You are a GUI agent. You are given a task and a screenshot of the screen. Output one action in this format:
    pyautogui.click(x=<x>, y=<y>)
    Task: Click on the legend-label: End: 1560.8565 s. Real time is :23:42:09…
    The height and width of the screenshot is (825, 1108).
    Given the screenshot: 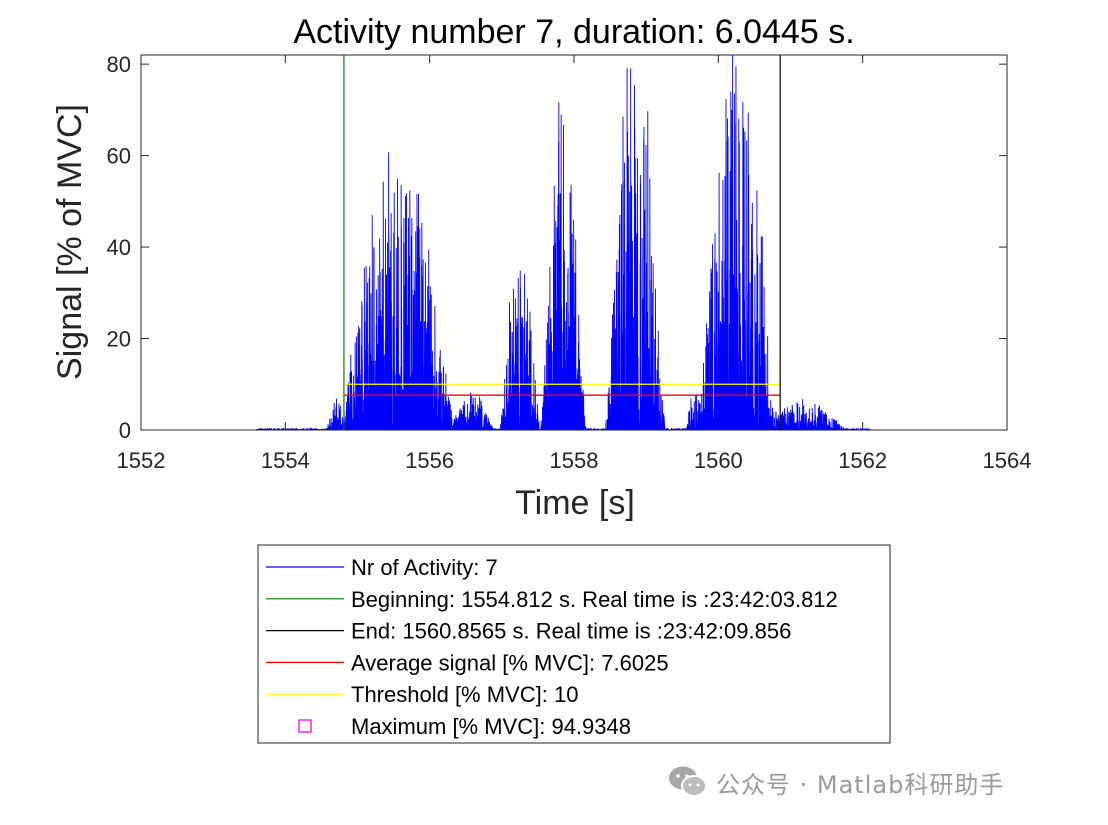 What is the action you would take?
    pyautogui.click(x=571, y=631)
    